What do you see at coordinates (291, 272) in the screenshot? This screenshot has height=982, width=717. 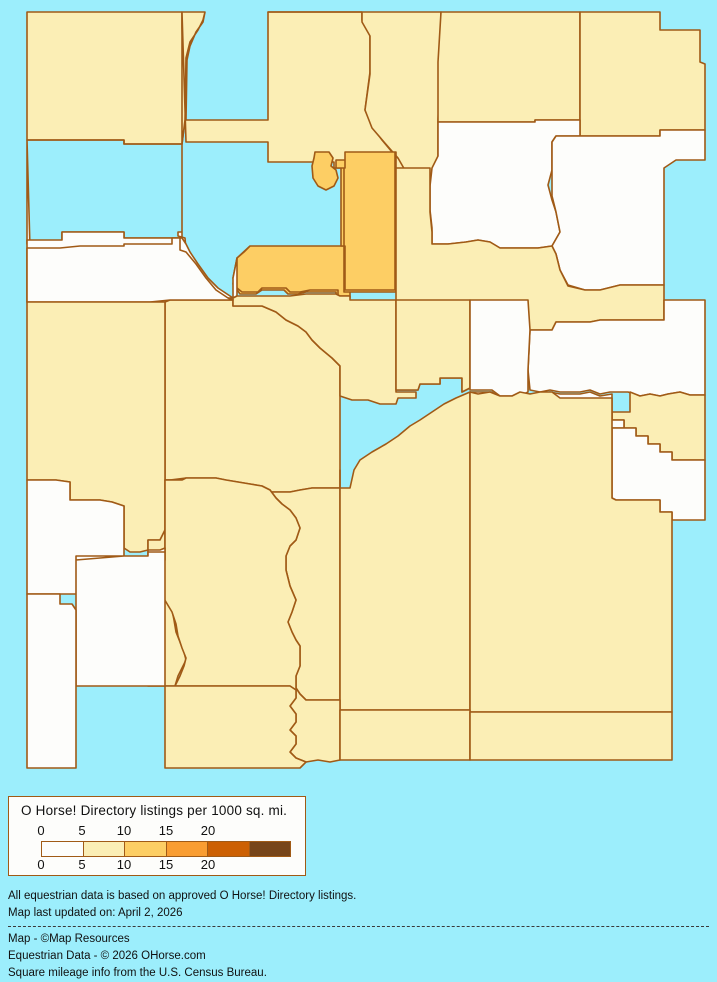 I see `county-sandoval` at bounding box center [291, 272].